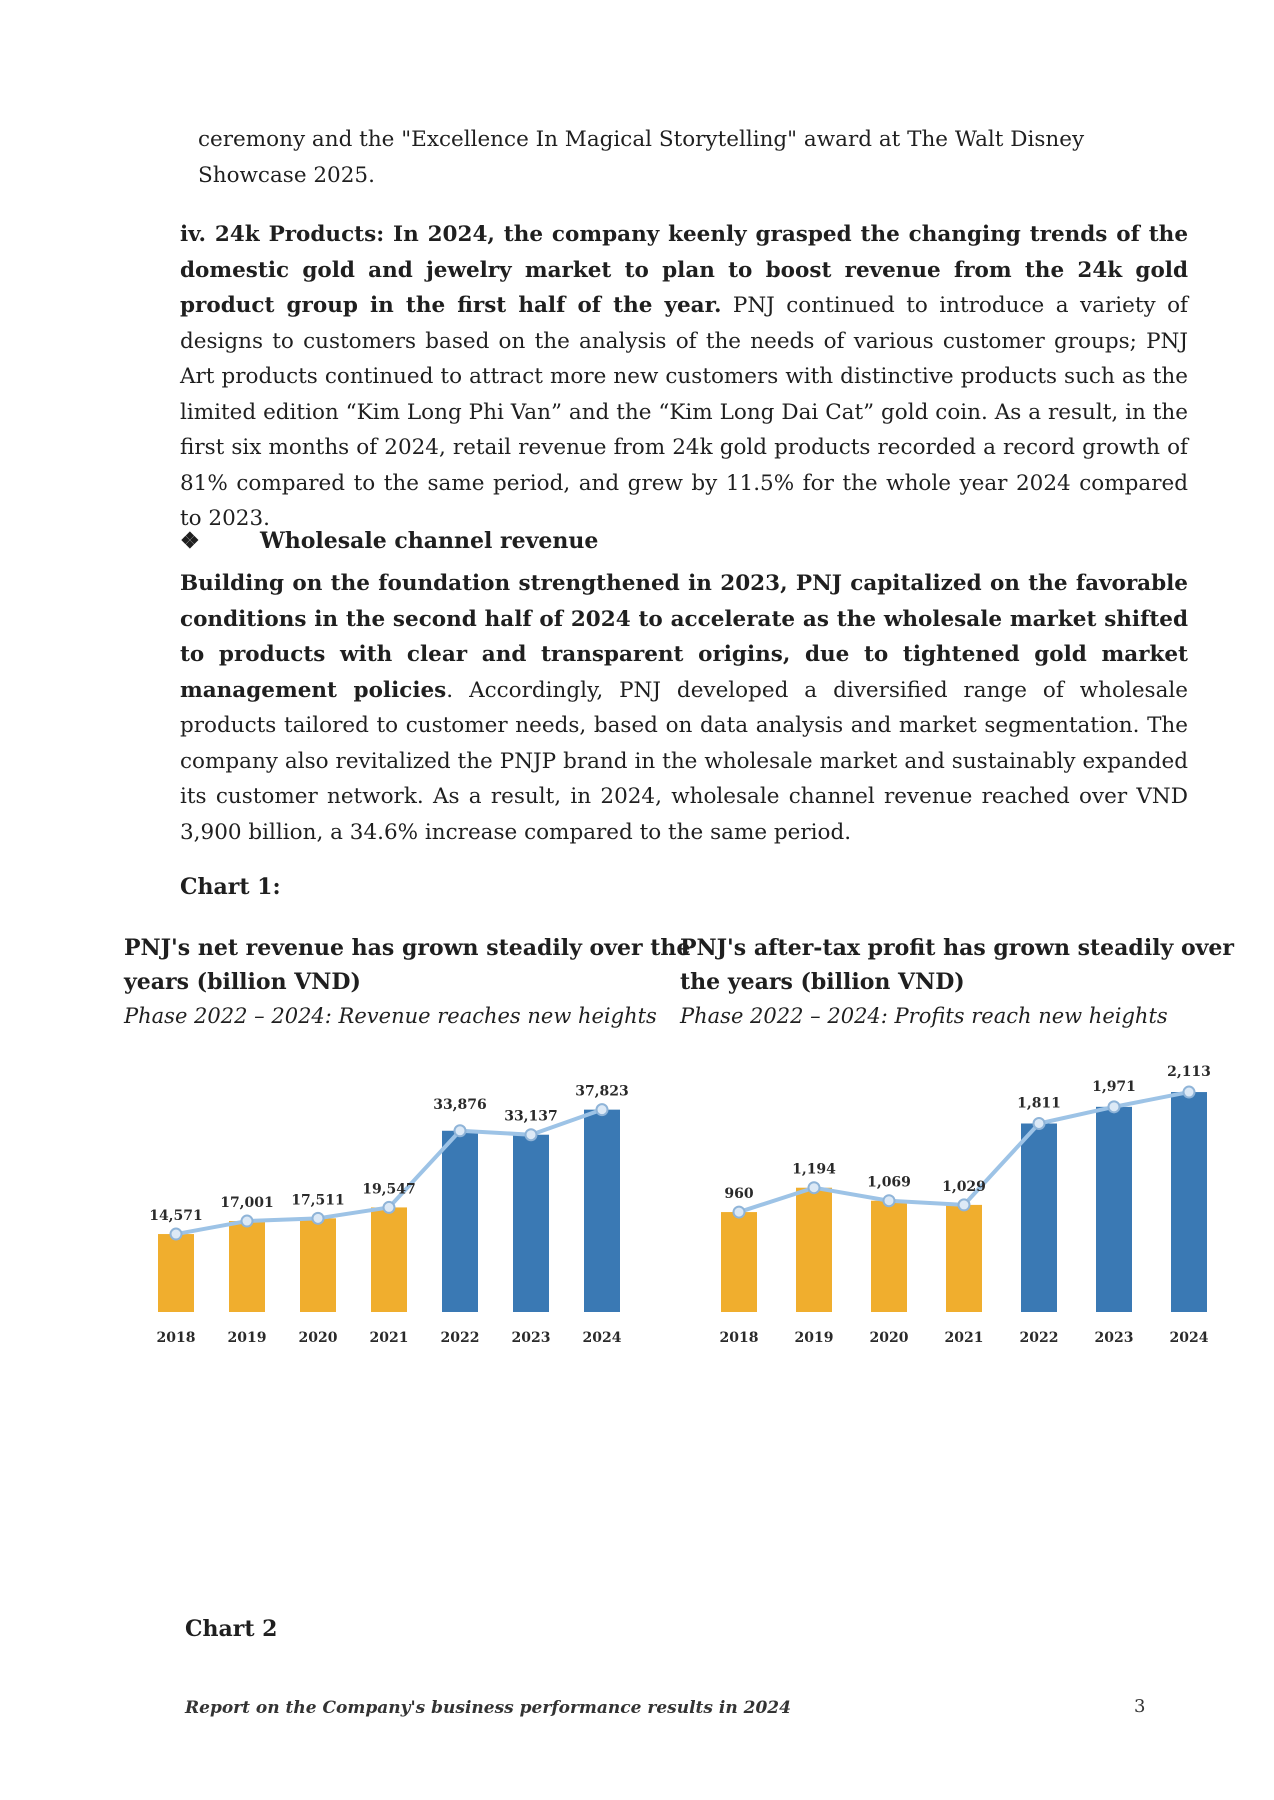  I want to click on data-label-2021: 1,029, so click(964, 1187).